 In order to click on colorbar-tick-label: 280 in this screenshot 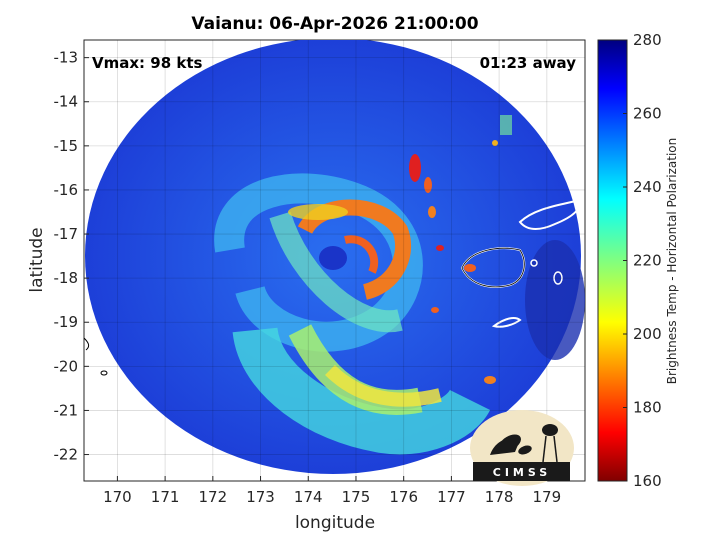, I will do `click(647, 40)`.